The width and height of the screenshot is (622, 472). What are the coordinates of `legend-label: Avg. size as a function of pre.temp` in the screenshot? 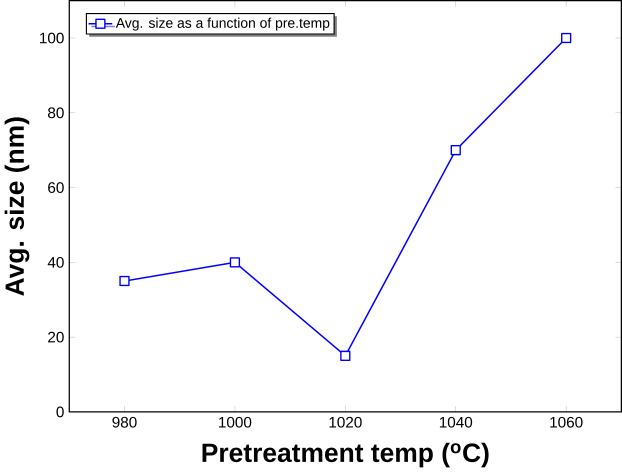 It's located at (223, 24).